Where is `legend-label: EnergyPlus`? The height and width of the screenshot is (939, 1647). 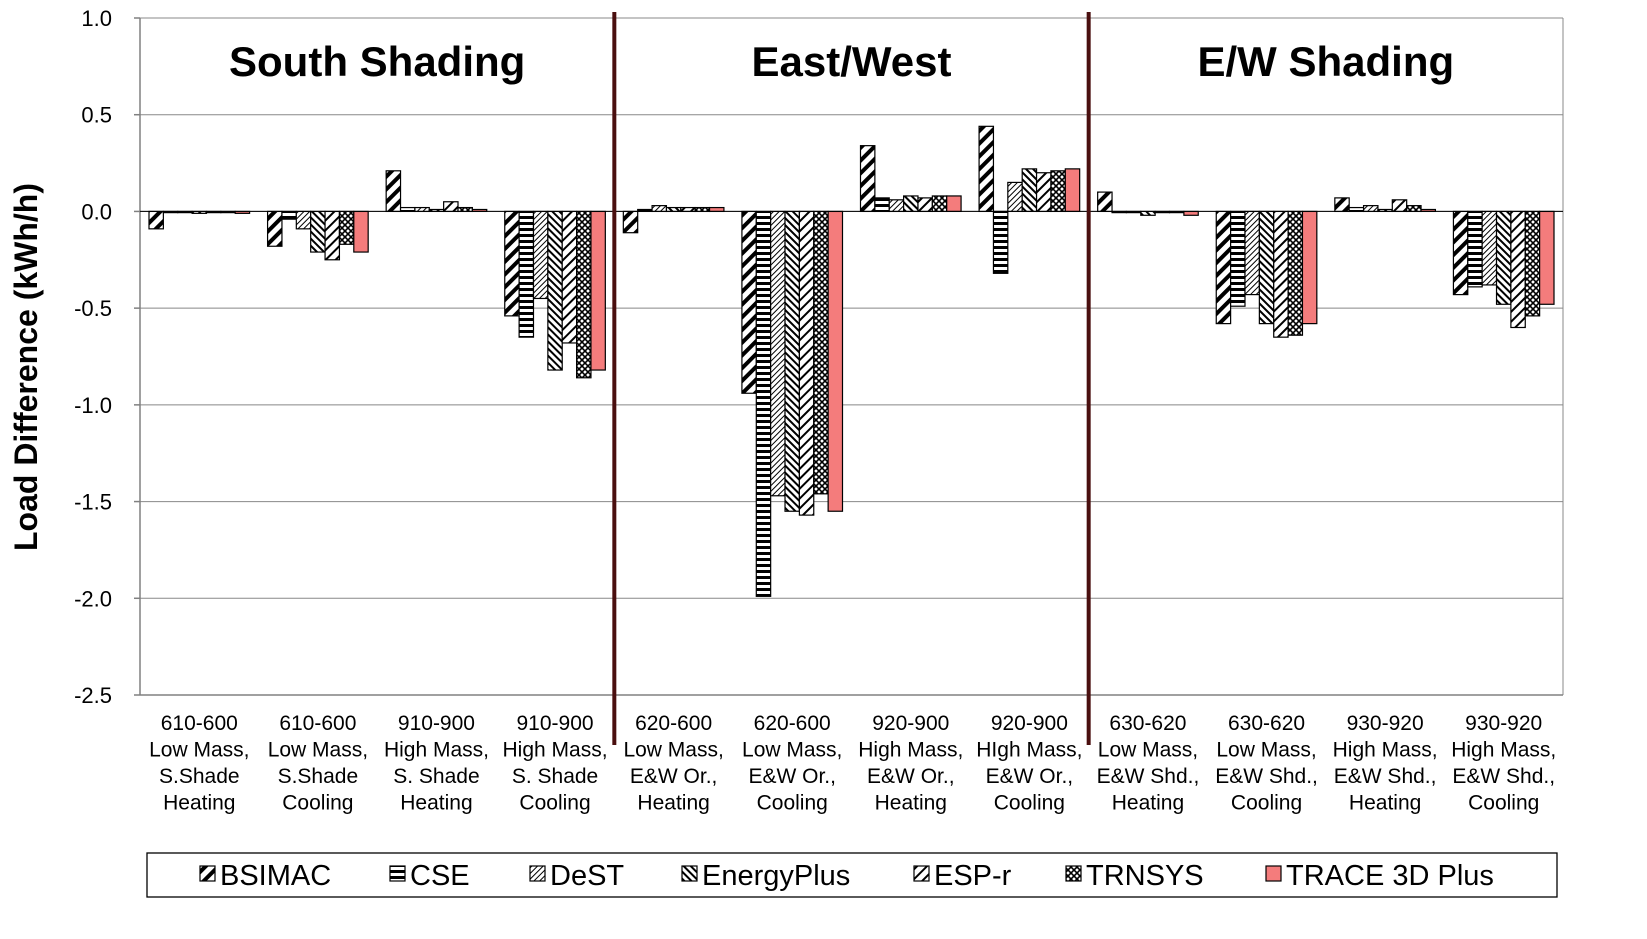
legend-label: EnergyPlus is located at coordinates (776, 876).